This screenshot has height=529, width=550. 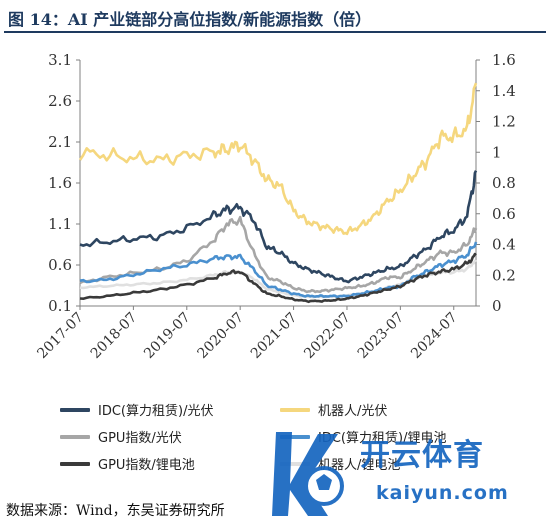 What do you see at coordinates (60, 60) in the screenshot?
I see `y-left-tick-label: 3.1` at bounding box center [60, 60].